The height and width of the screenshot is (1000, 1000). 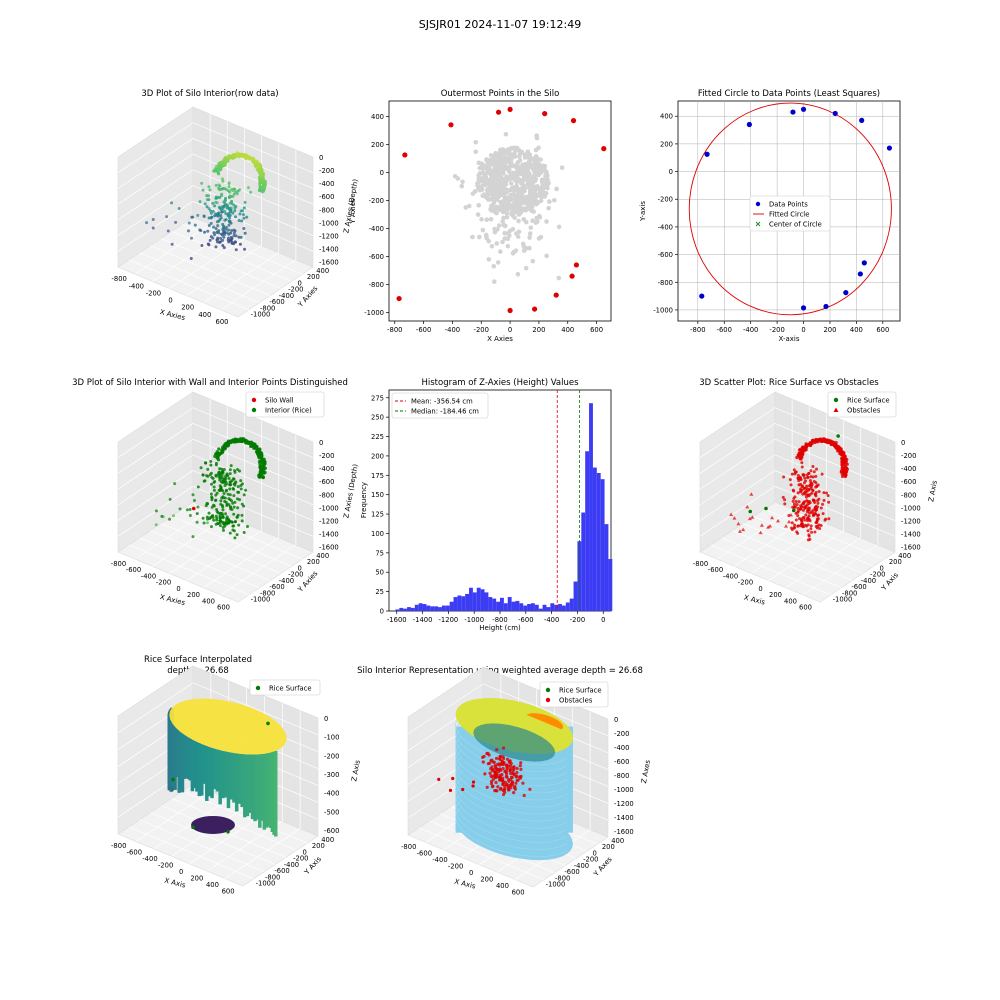 I want to click on panel-title: 3D Plot of Silo Interior(row data), so click(x=209, y=94).